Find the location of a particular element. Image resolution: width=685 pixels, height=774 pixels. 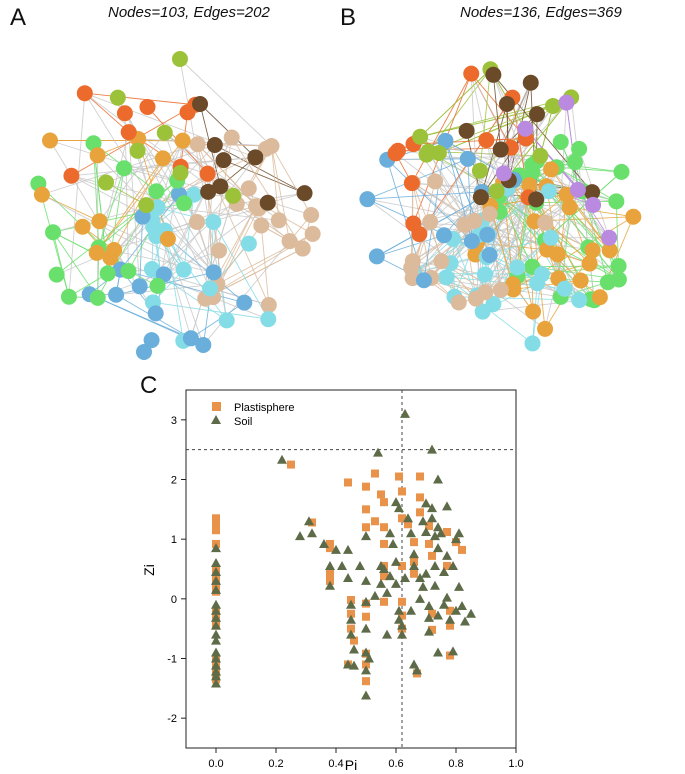

legend-label-soil: Soil is located at coordinates (243, 422).